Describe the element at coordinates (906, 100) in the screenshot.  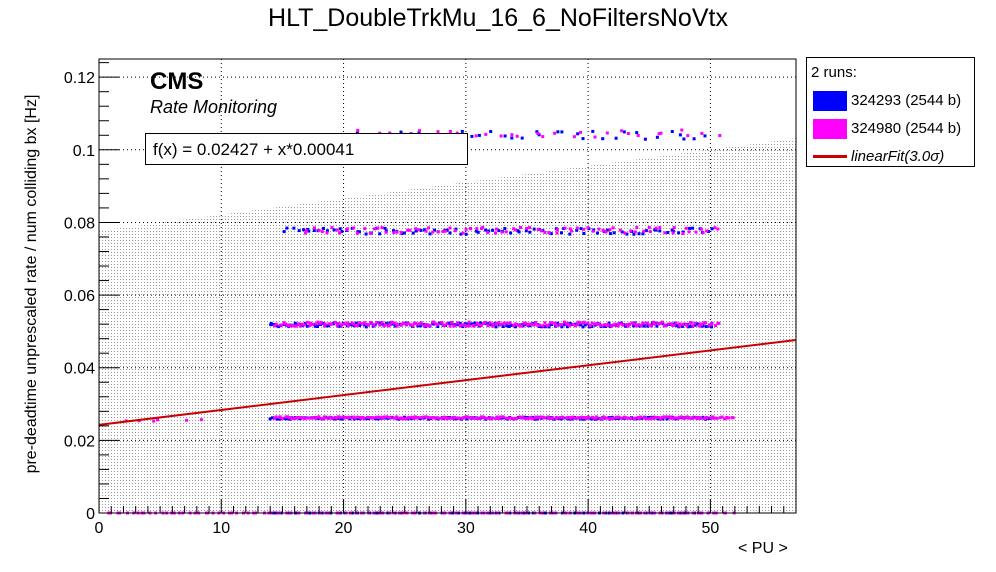
I see `legend-label-run-324293: 324293 (2544 b)` at that location.